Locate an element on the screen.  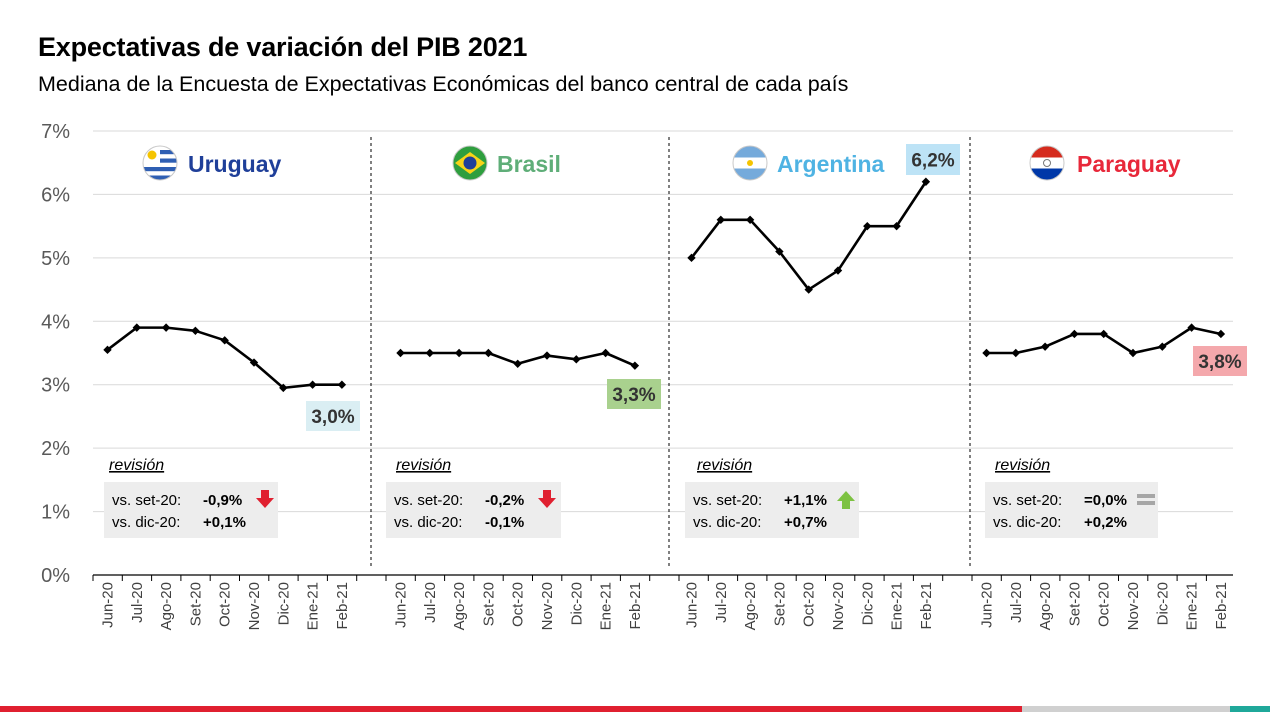
brazil-flag-icon is located at coordinates (470, 163).